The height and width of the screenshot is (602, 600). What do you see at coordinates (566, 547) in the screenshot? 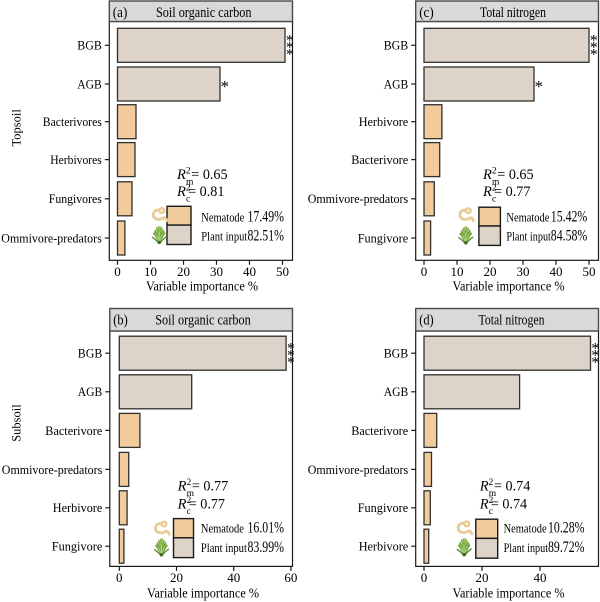
I see `svg-text: 89.72%` at bounding box center [566, 547].